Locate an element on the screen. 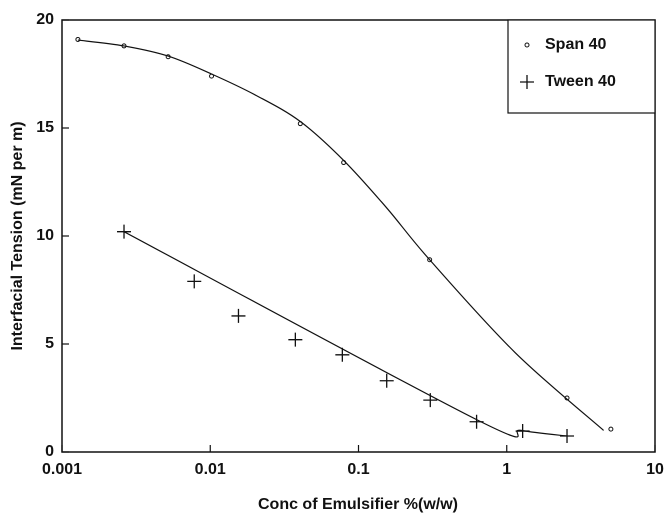  legend-box is located at coordinates (581, 66).